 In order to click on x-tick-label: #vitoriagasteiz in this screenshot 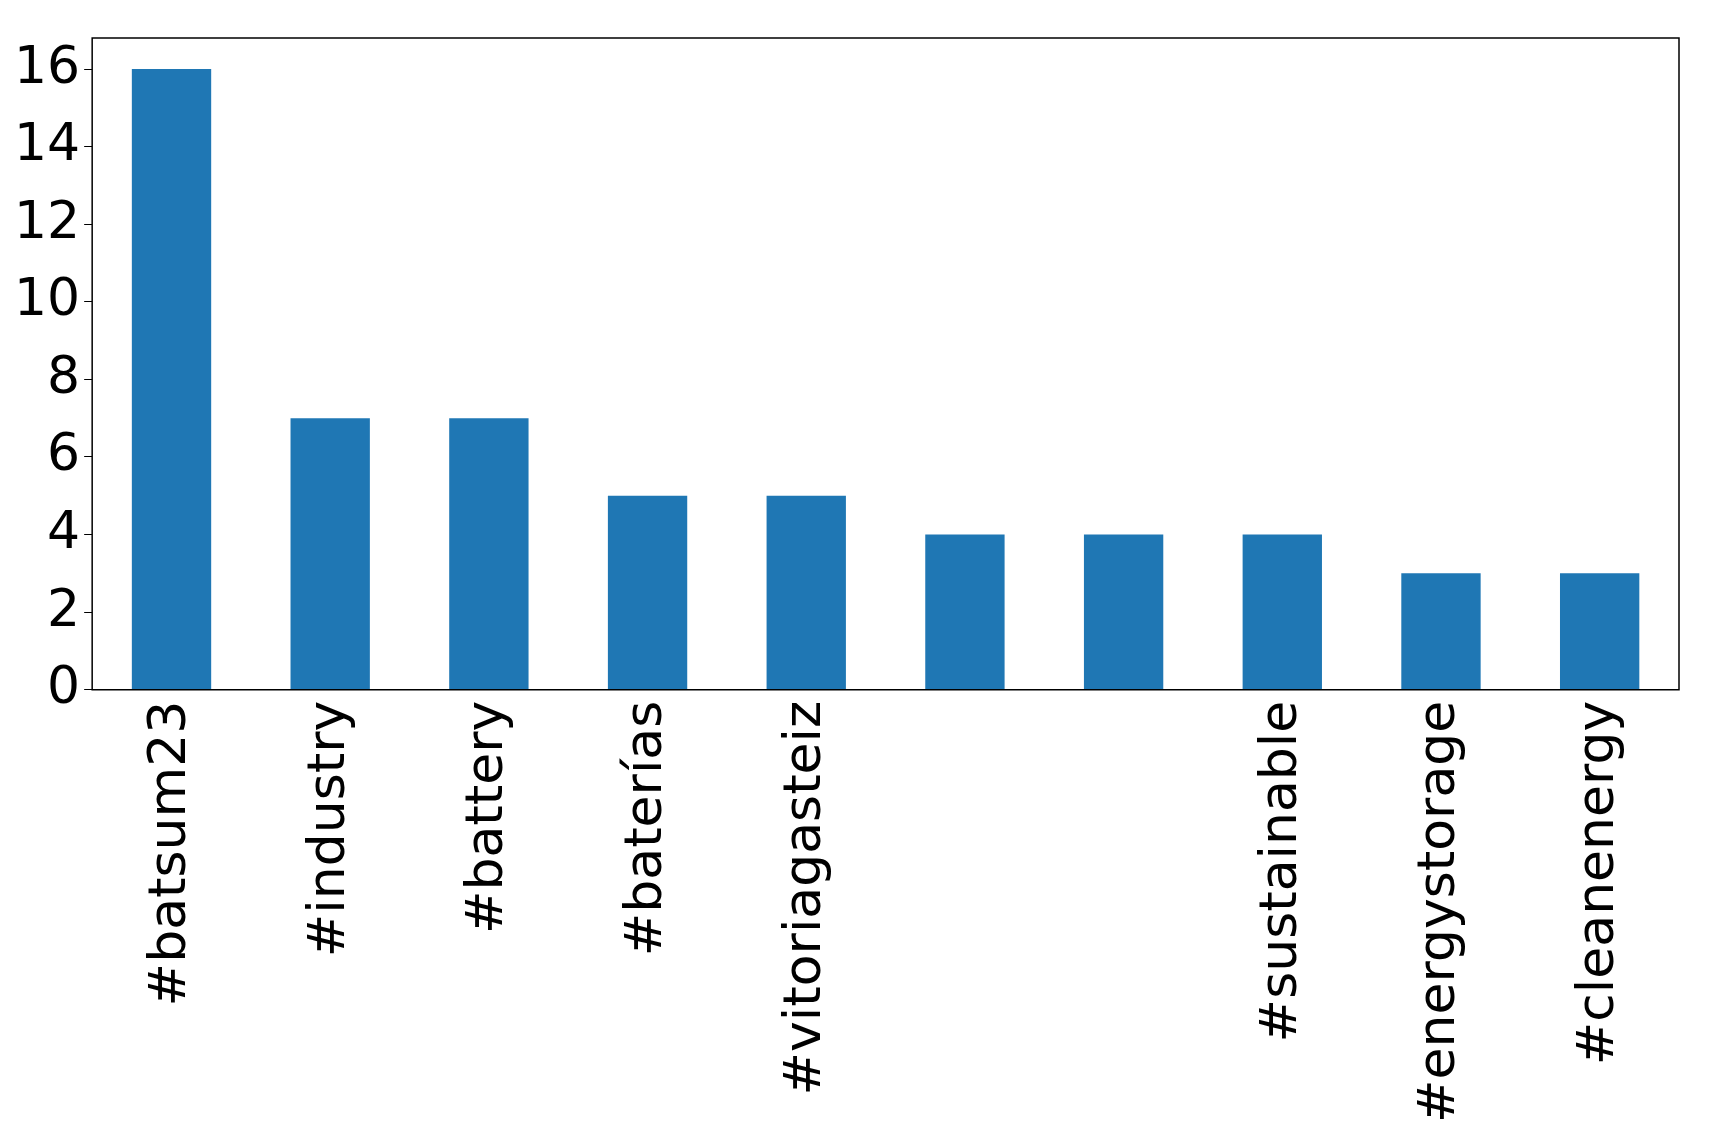, I will do `click(801, 898)`.